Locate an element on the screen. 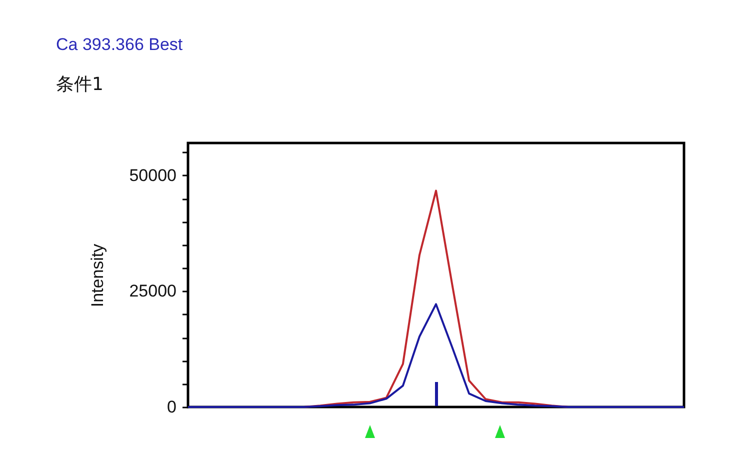 Image resolution: width=756 pixels, height=452 pixels. y-tick-label: 50000 is located at coordinates (152, 175).